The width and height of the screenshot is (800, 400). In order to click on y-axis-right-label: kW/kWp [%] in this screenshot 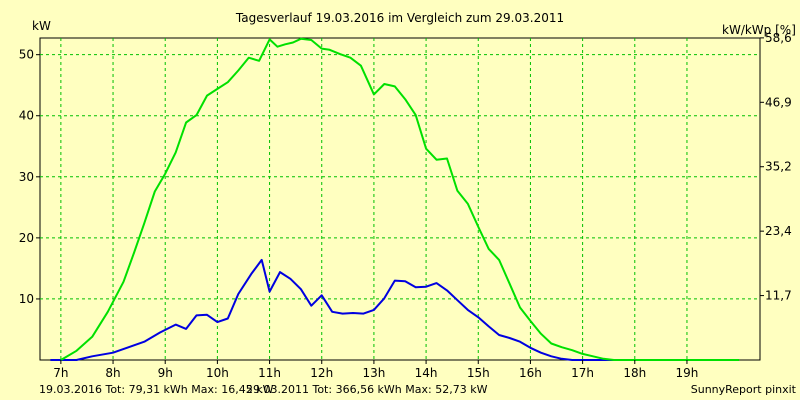, I will do `click(759, 30)`.